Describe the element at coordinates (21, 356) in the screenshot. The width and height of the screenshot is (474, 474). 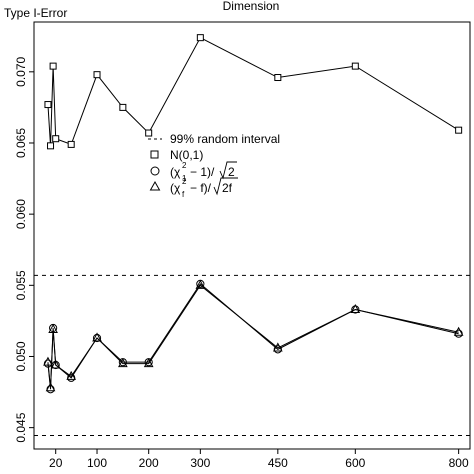
I see `y-tick-label: 0.050` at that location.